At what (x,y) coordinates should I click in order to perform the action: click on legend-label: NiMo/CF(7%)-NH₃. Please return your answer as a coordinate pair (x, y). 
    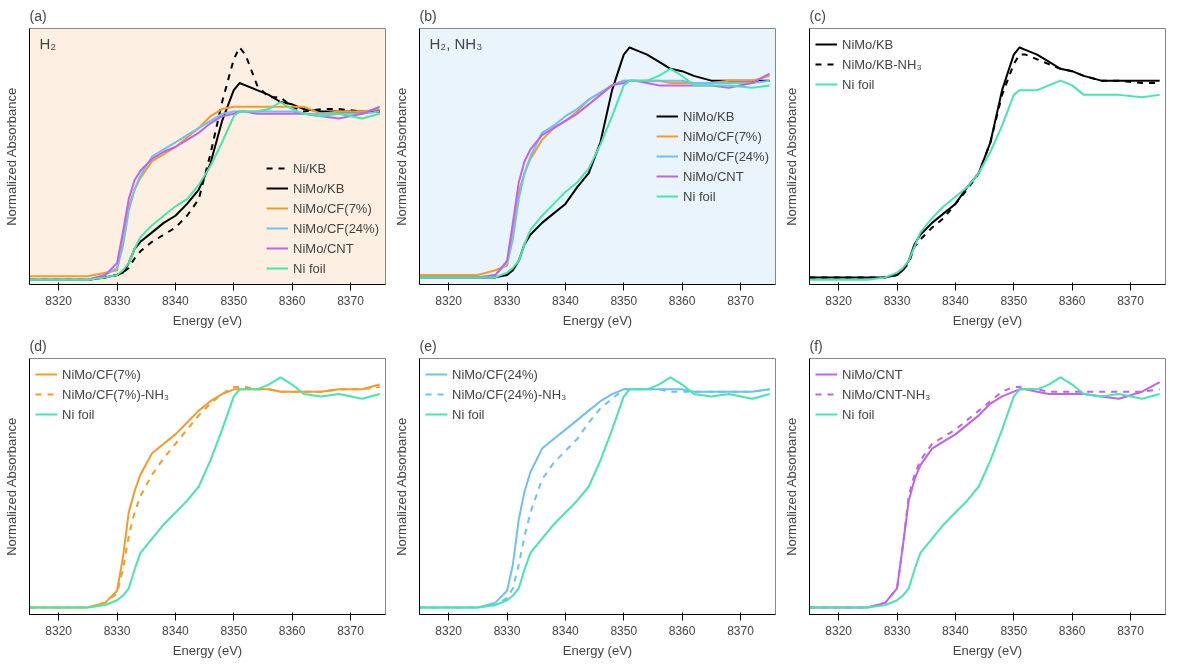
    Looking at the image, I should click on (116, 394).